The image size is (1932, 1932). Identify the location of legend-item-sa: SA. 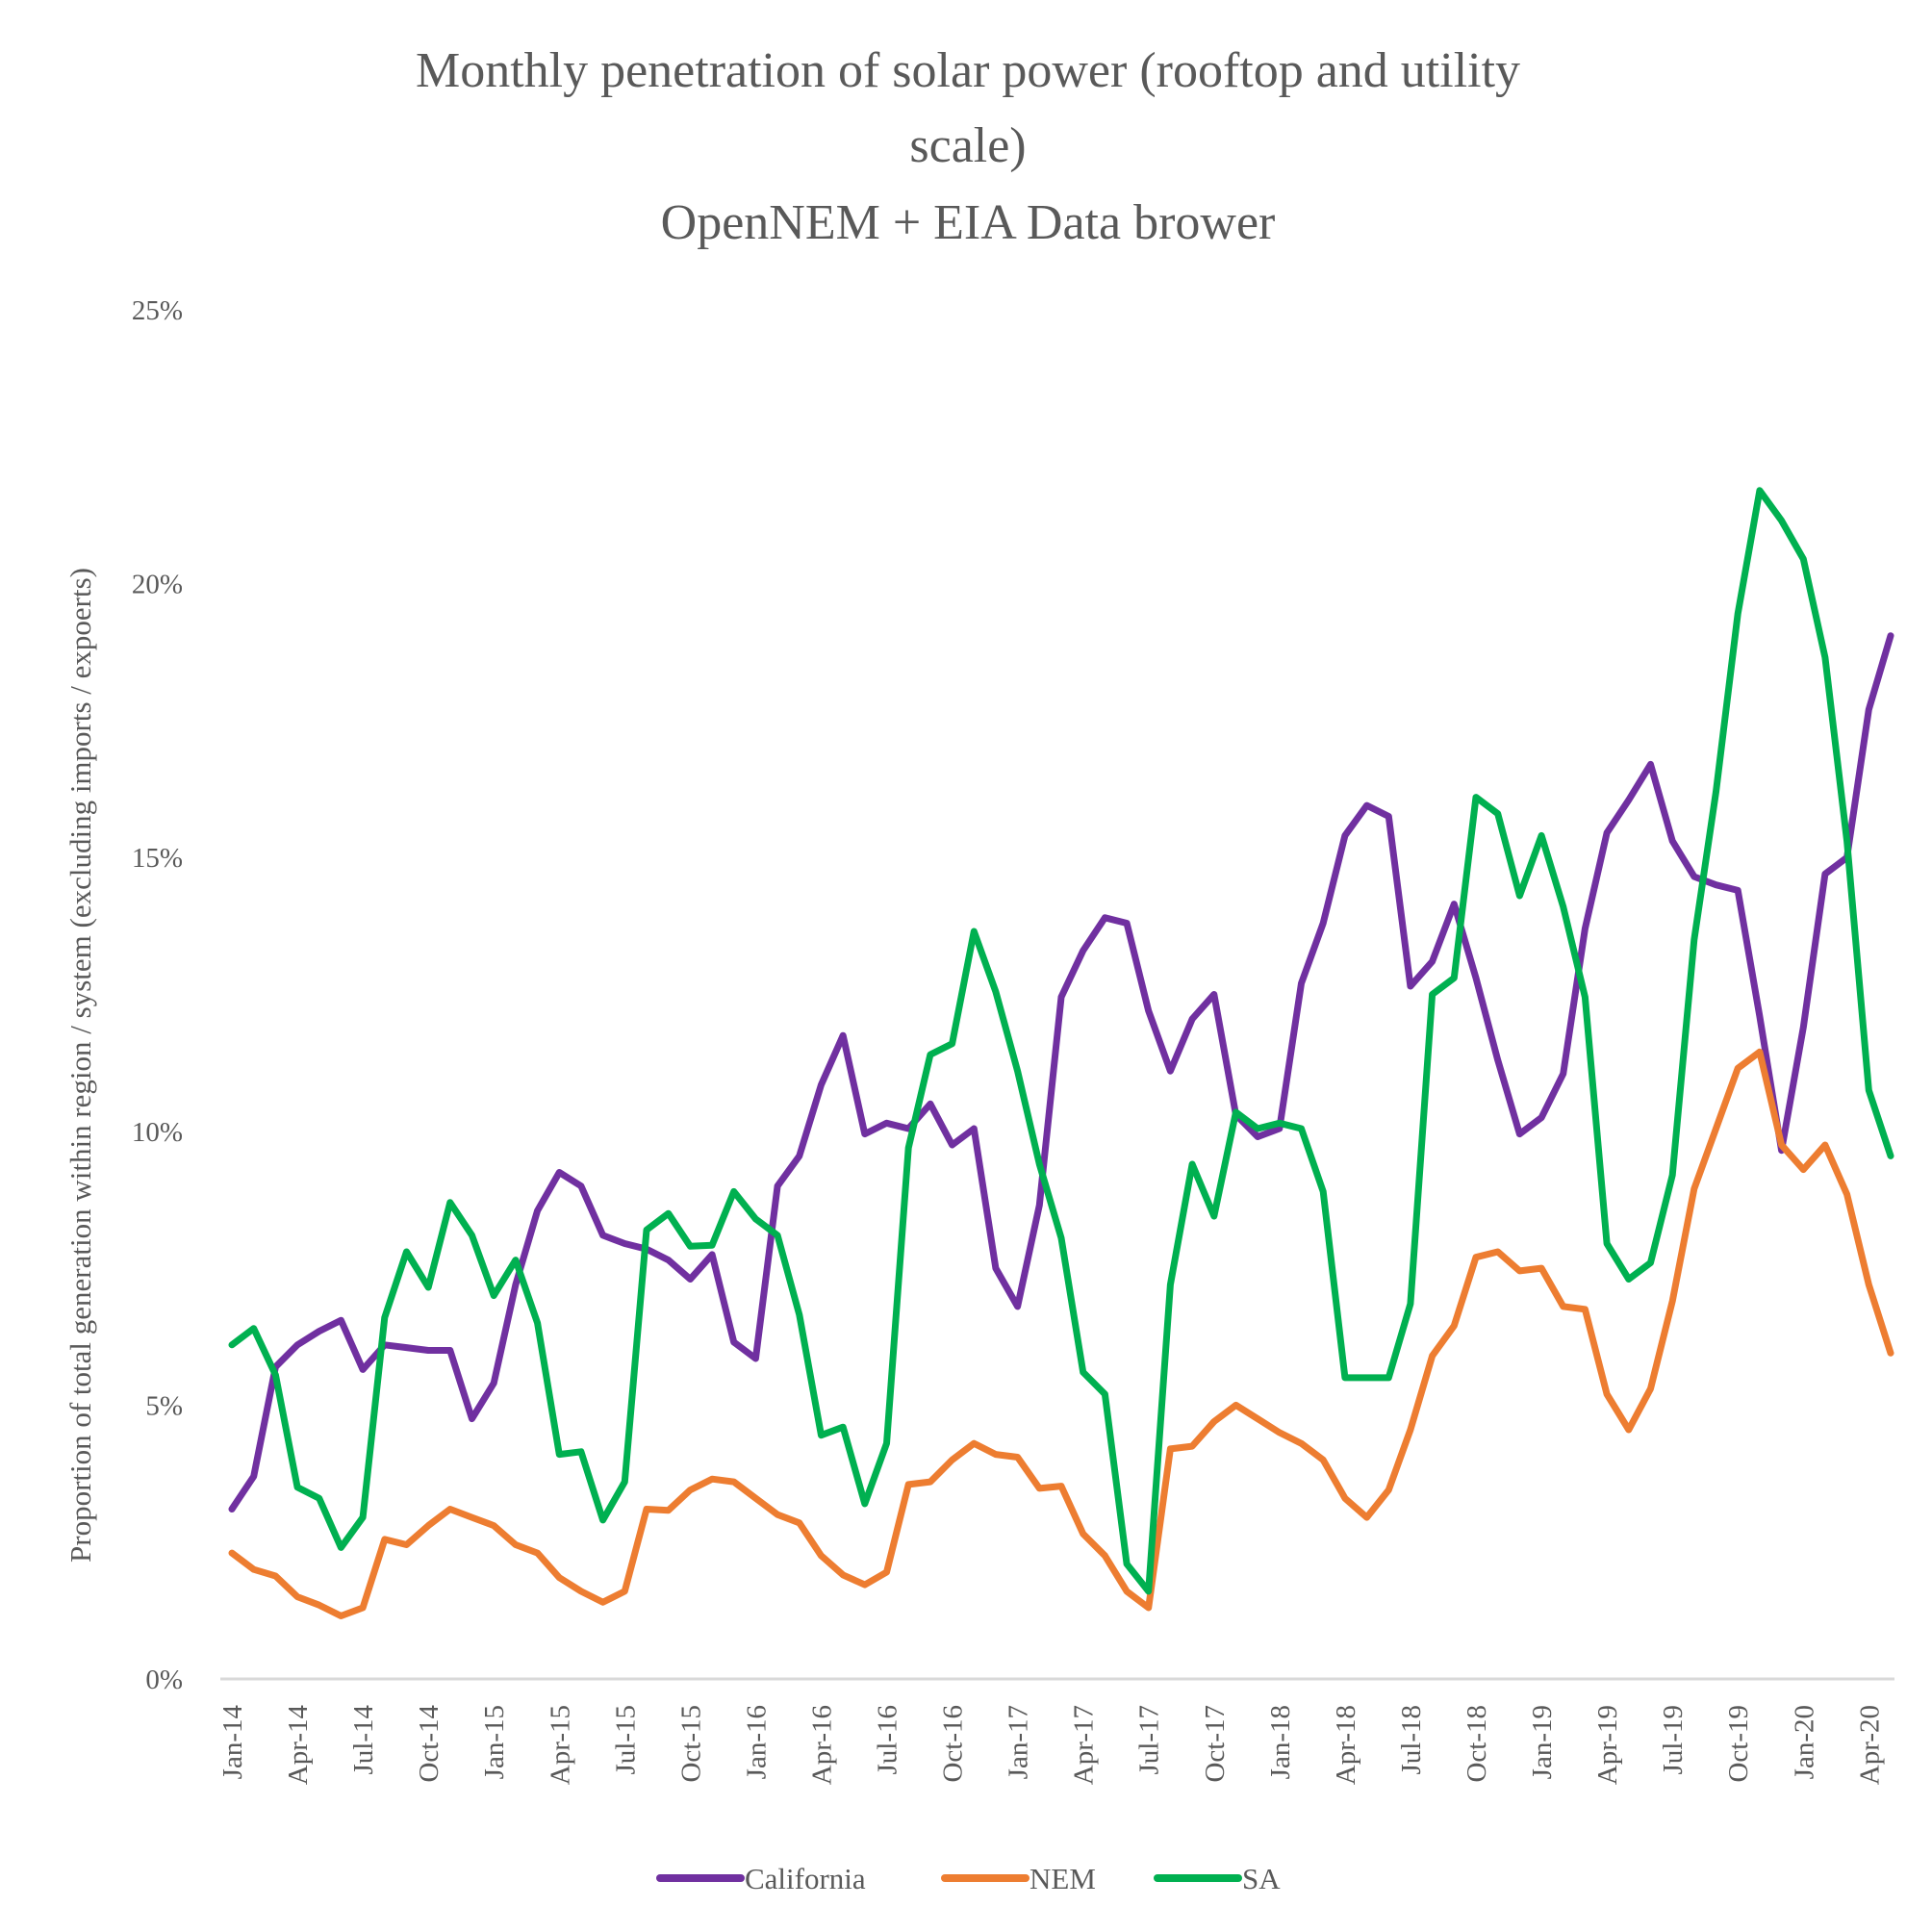
(1217, 1878).